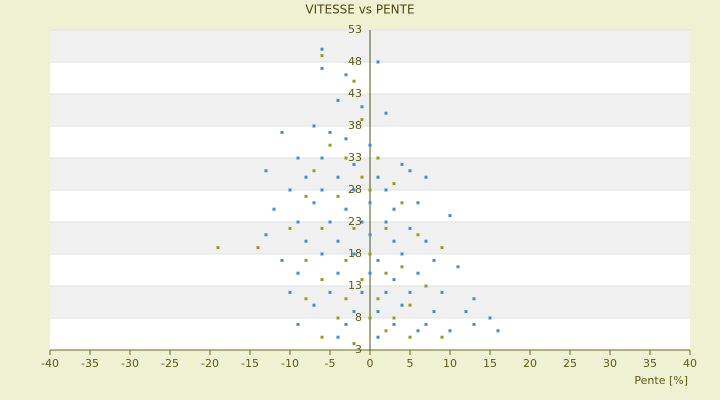 Image resolution: width=720 pixels, height=400 pixels. I want to click on x-tick-label: 25, so click(570, 363).